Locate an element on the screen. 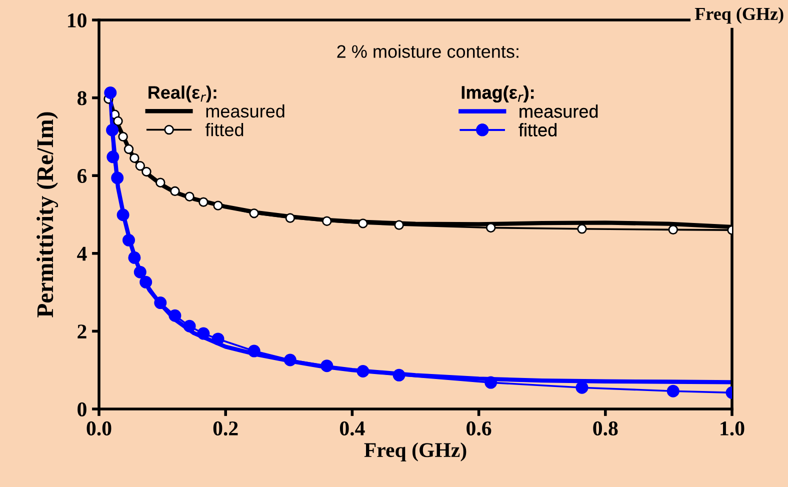 The height and width of the screenshot is (487, 788). y-tick-label: 8 is located at coordinates (82, 98).